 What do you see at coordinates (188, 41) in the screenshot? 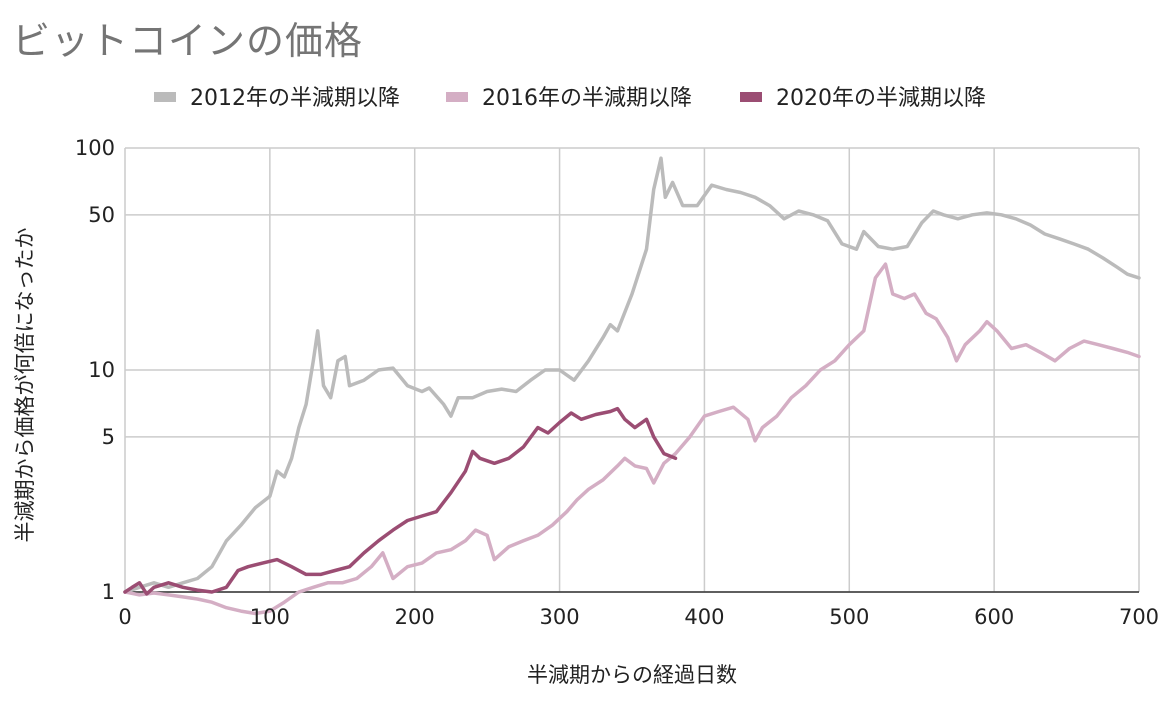
I see `chart-title: ビットコインの価格` at bounding box center [188, 41].